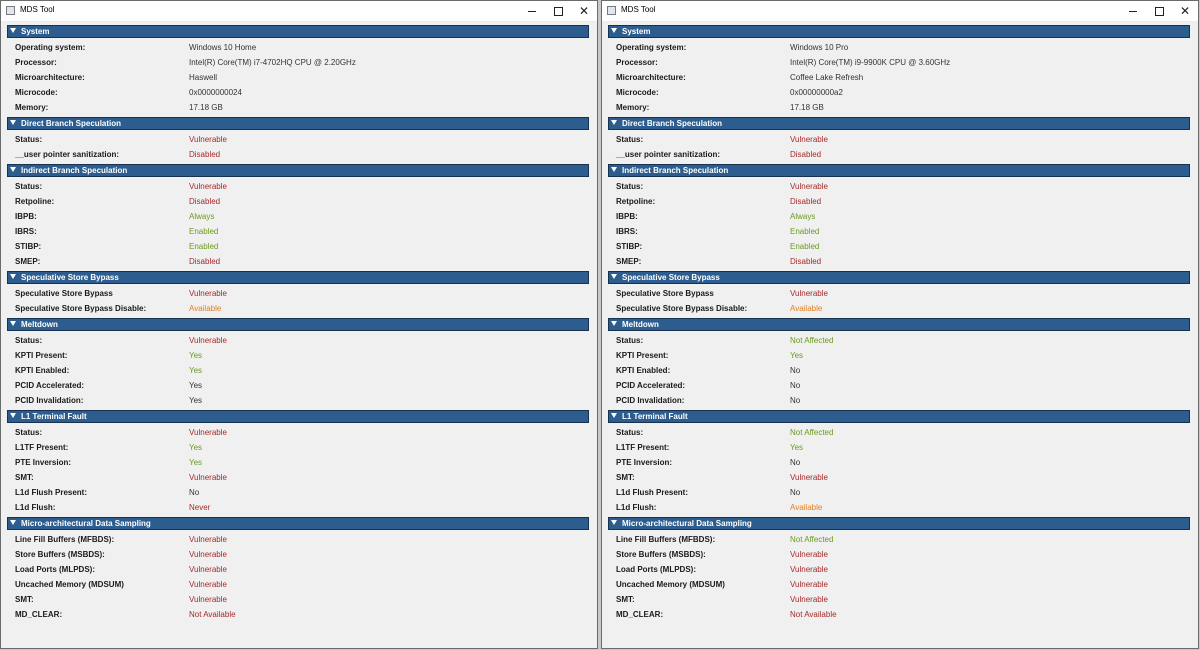  I want to click on row-label: PCID Accelerated:, so click(651, 385).